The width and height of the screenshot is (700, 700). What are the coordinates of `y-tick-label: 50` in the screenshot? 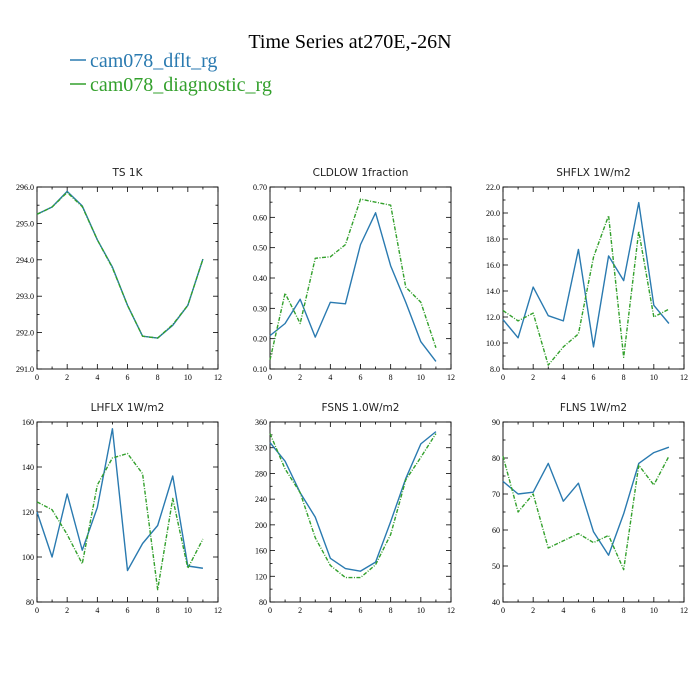 It's located at (496, 566).